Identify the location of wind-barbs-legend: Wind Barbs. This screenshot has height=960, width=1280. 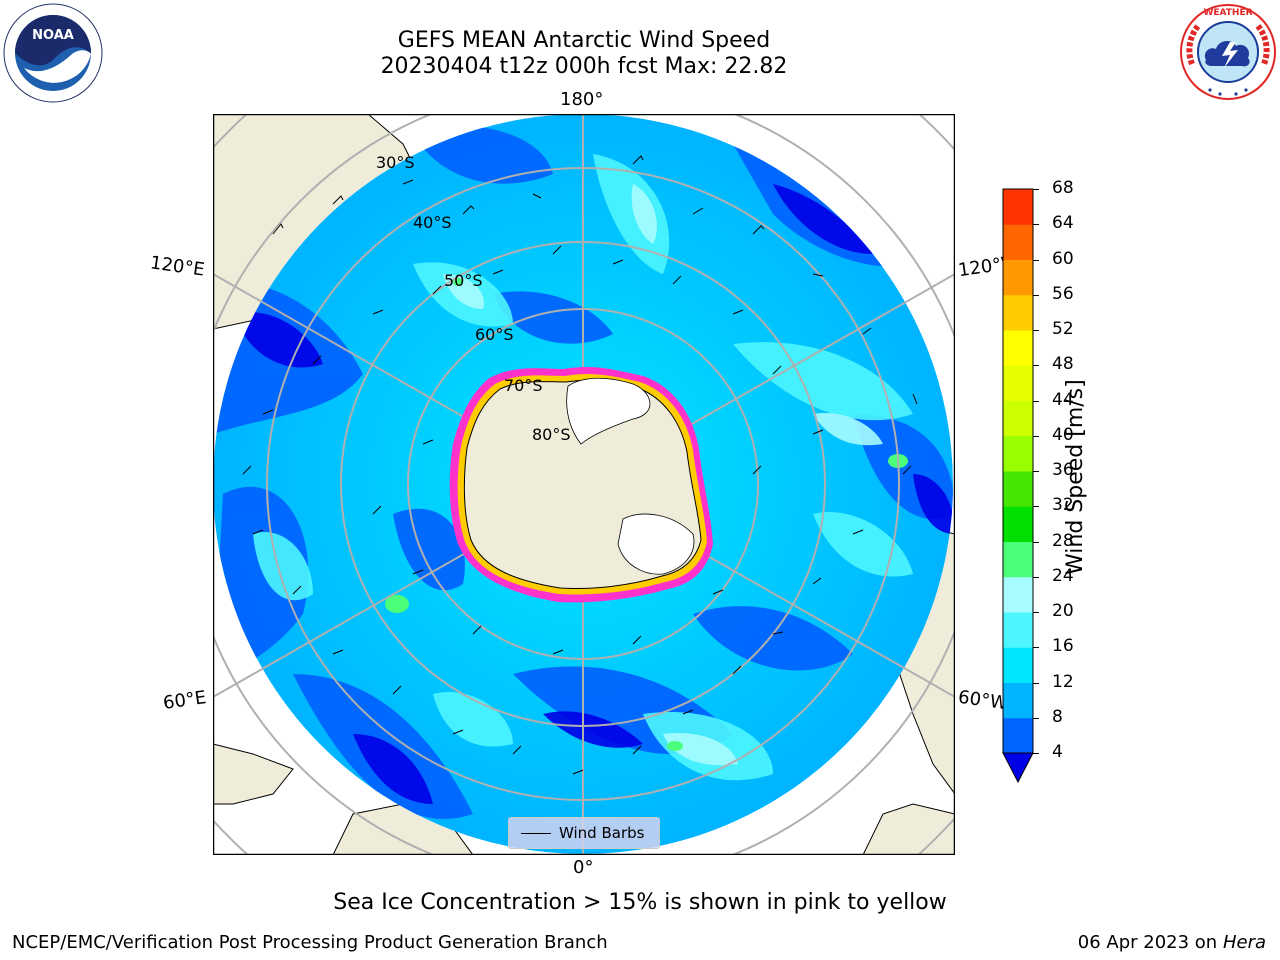
(584, 833).